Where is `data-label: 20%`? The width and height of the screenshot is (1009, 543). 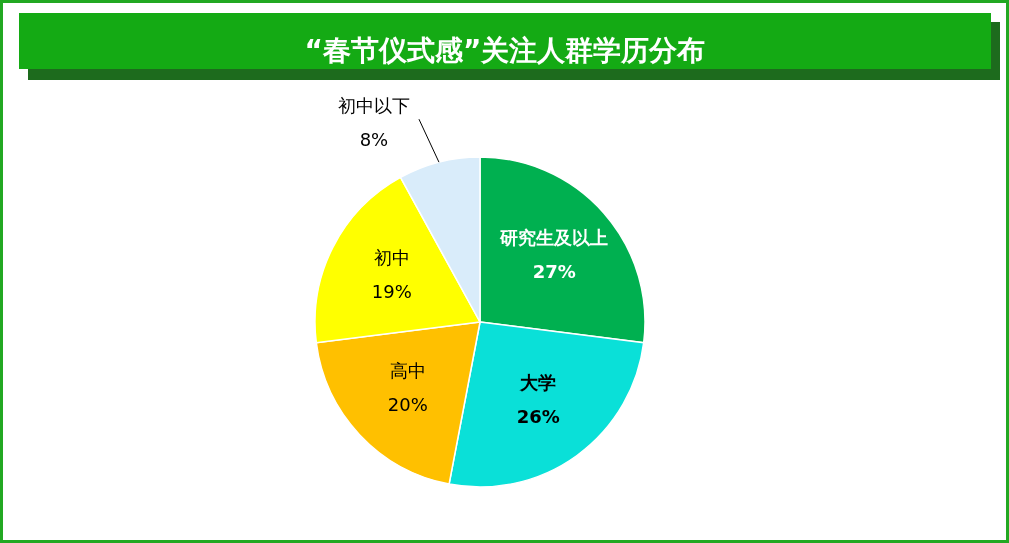
data-label: 20% is located at coordinates (407, 404).